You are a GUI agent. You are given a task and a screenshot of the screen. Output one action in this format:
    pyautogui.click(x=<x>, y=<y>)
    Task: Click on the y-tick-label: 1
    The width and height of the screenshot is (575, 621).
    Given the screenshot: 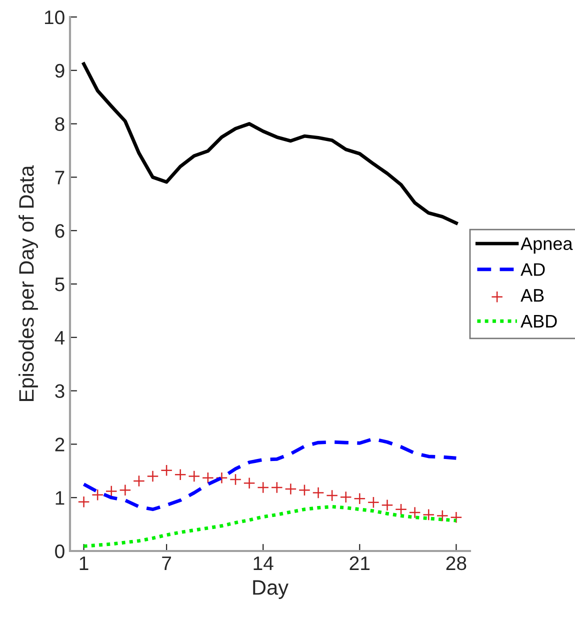 What is the action you would take?
    pyautogui.click(x=60, y=498)
    